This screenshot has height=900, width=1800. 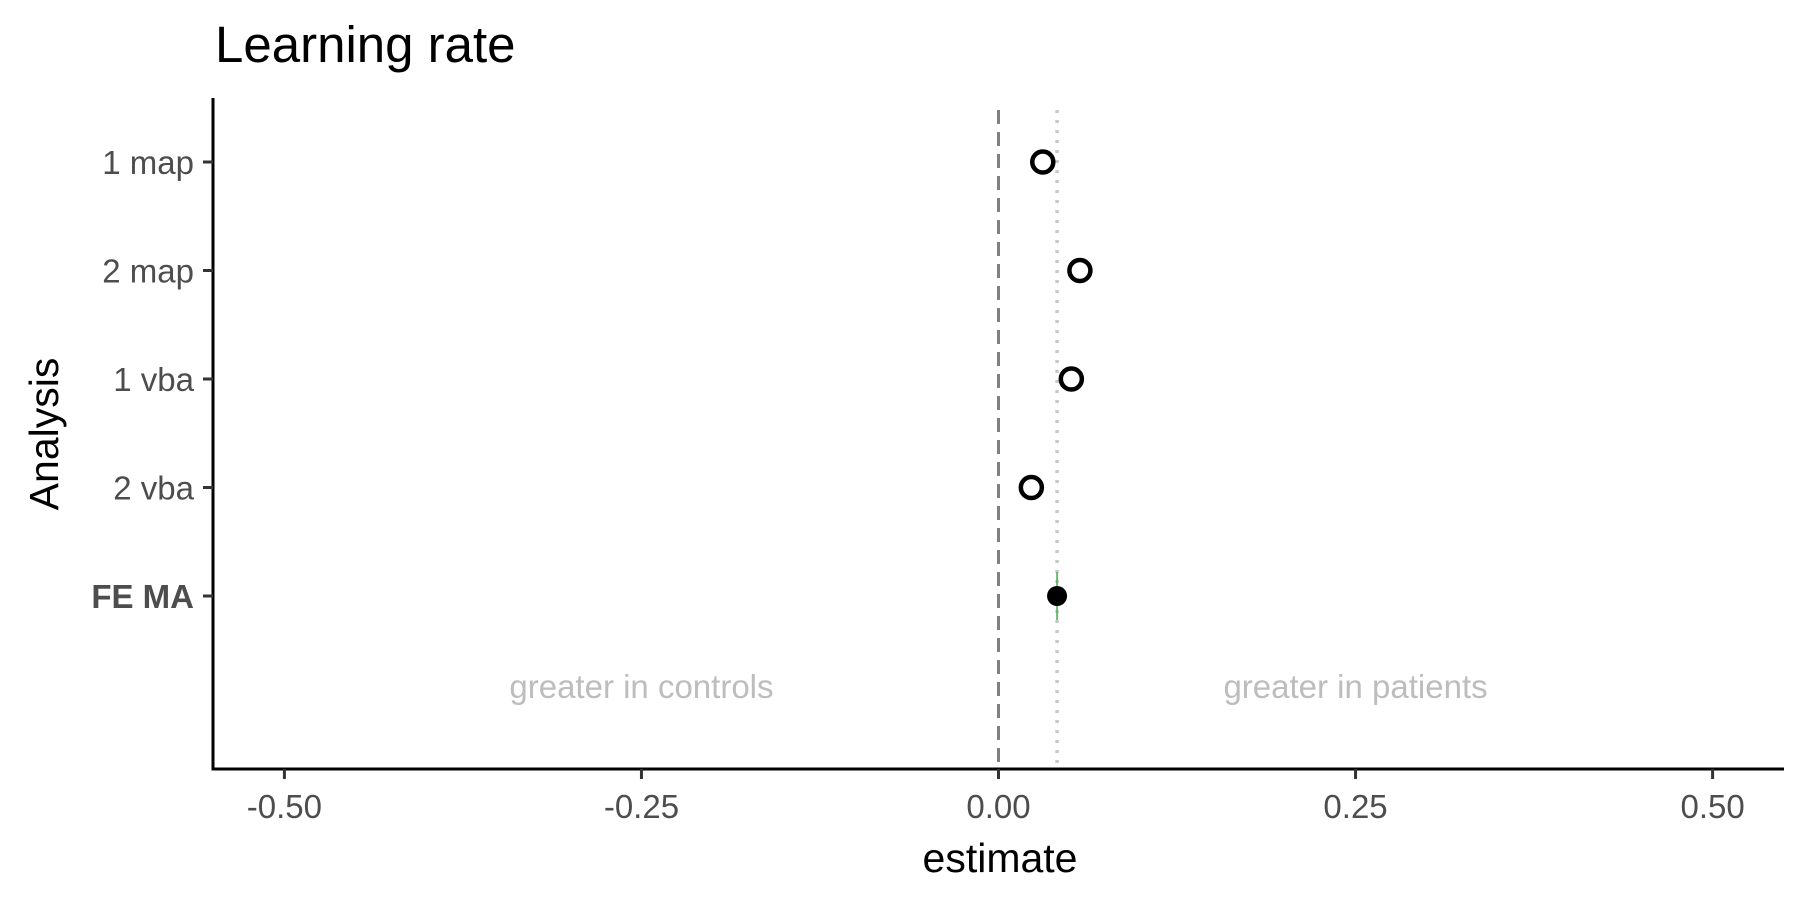 What do you see at coordinates (153, 488) in the screenshot?
I see `y-tick-label: 2 vba` at bounding box center [153, 488].